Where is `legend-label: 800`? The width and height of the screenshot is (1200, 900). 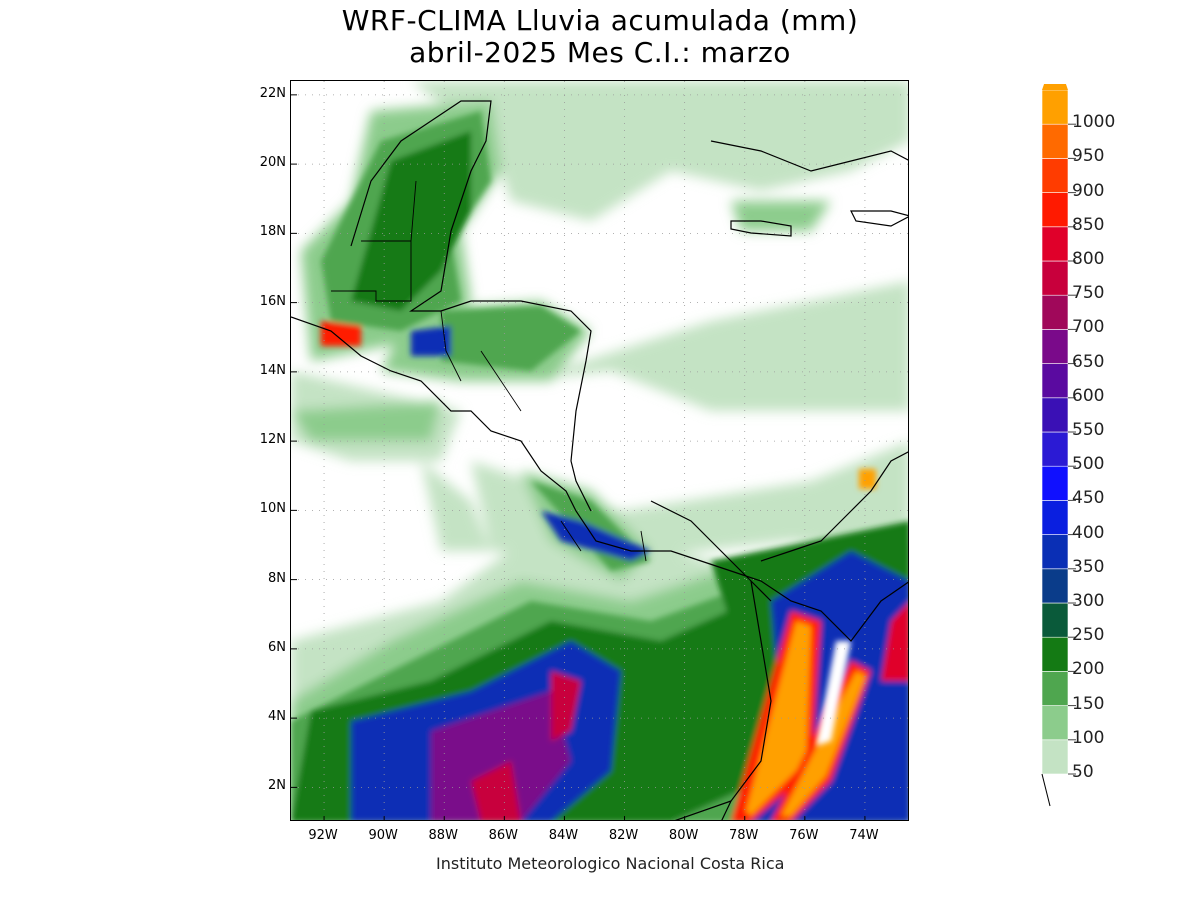 legend-label: 800 is located at coordinates (1088, 259).